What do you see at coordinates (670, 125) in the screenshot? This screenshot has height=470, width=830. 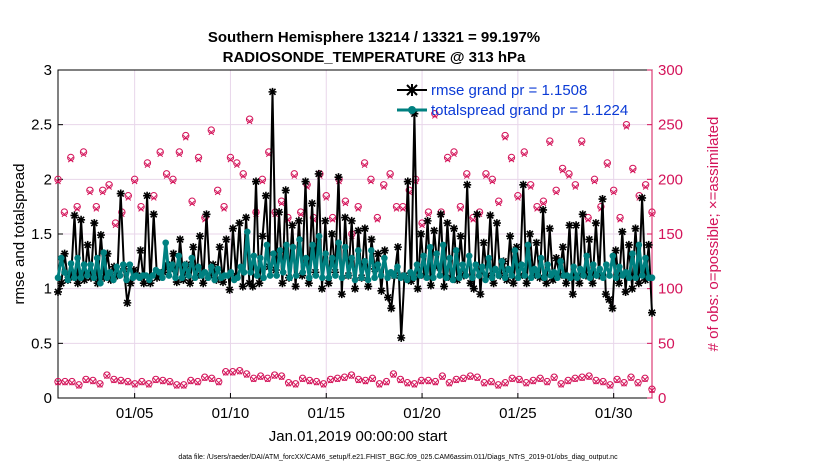 I see `y-tick-right-label: 250` at bounding box center [670, 125].